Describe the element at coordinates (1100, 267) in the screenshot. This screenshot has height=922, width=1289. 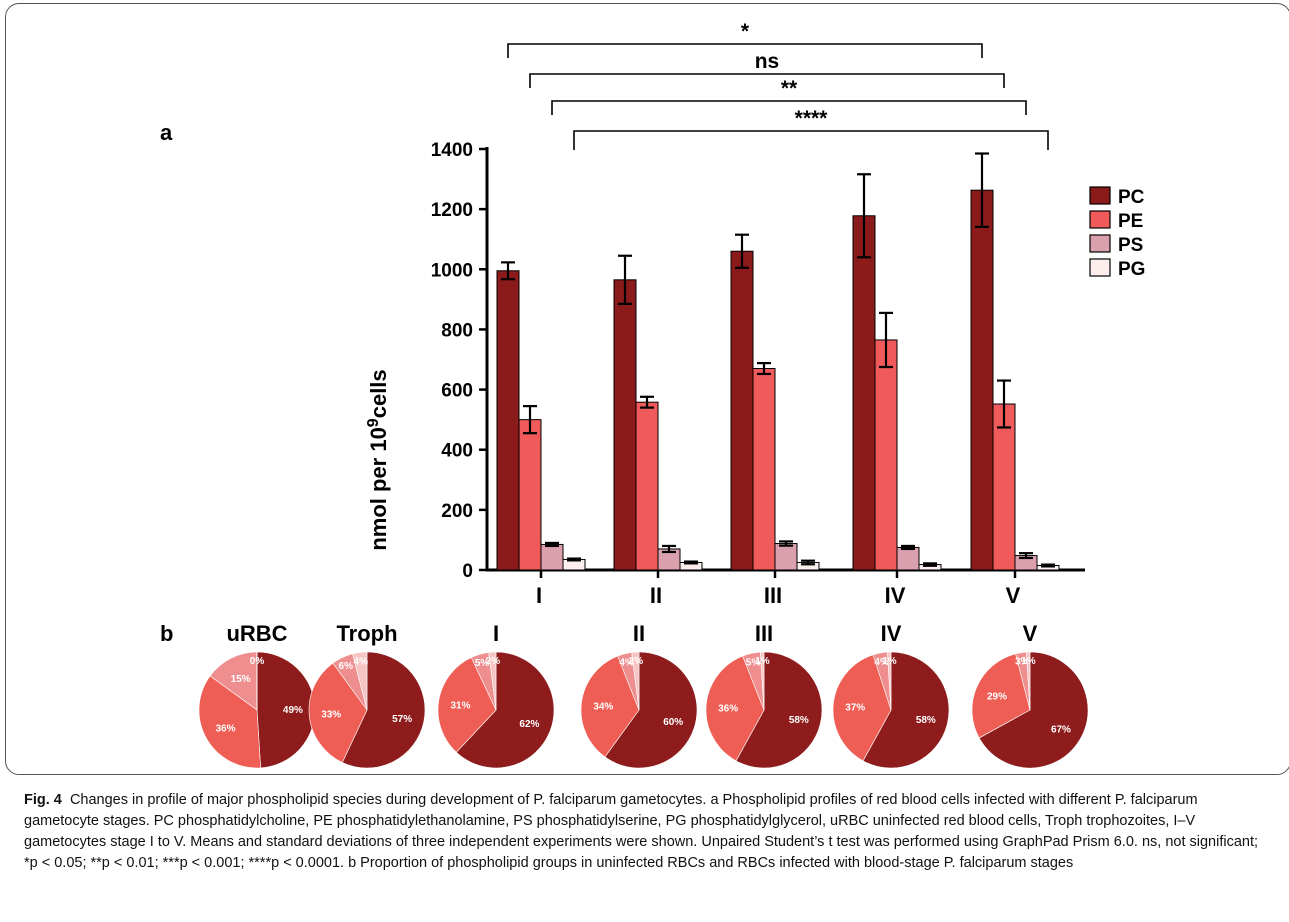
I see `legend-swatch-PG` at that location.